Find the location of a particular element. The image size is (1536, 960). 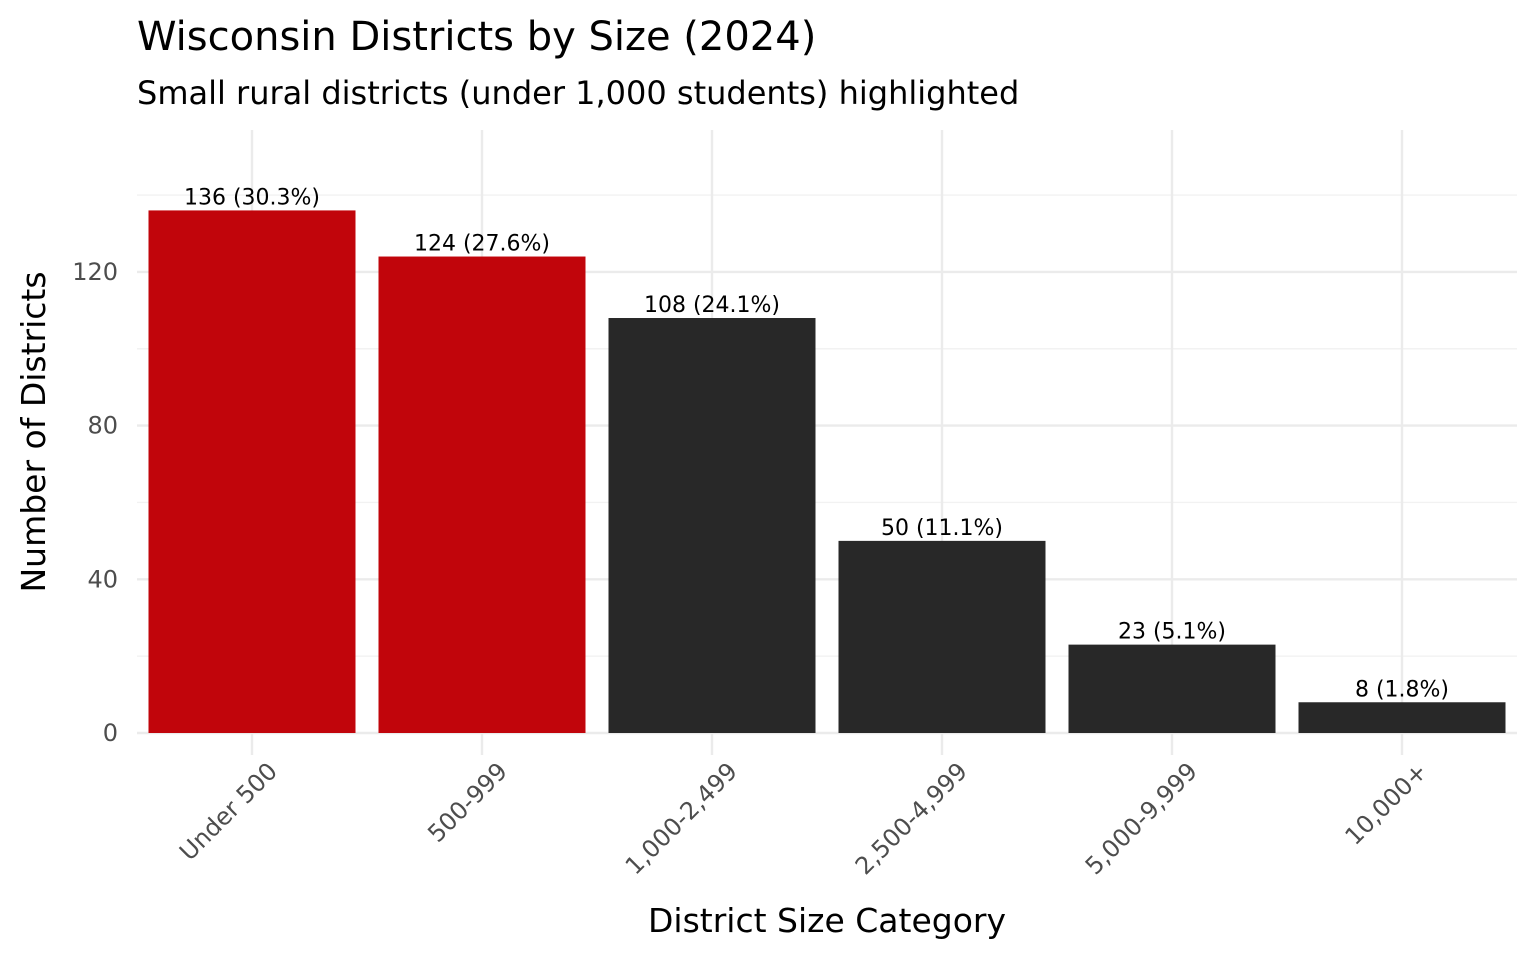

y-axis-title: Number of Districts is located at coordinates (33, 431).